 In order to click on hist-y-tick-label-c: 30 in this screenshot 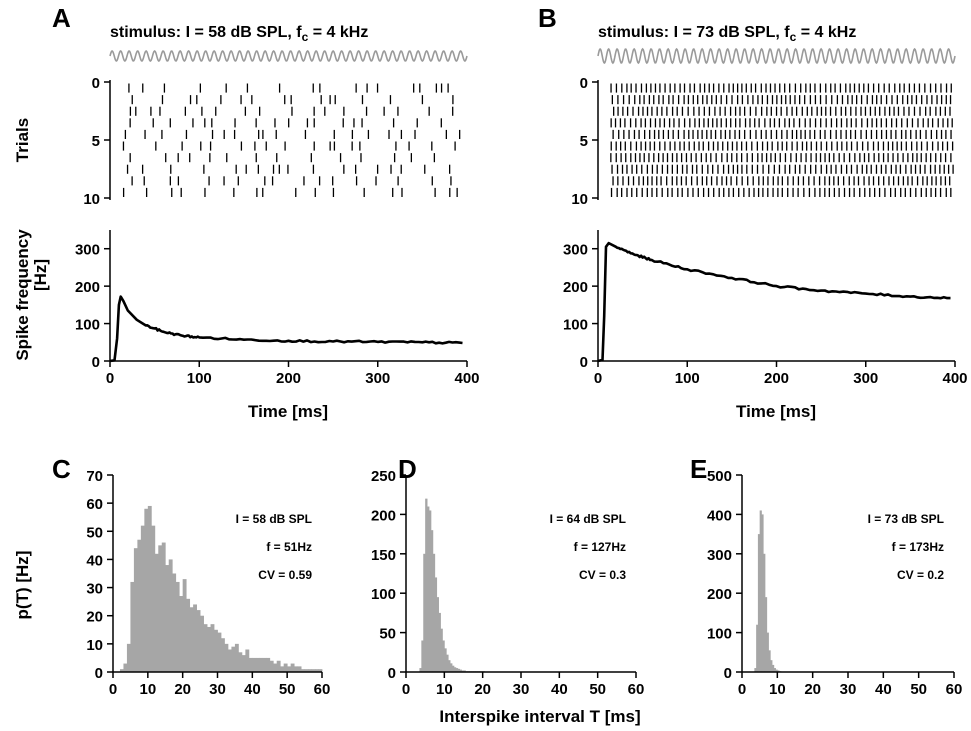, I will do `click(94, 589)`.